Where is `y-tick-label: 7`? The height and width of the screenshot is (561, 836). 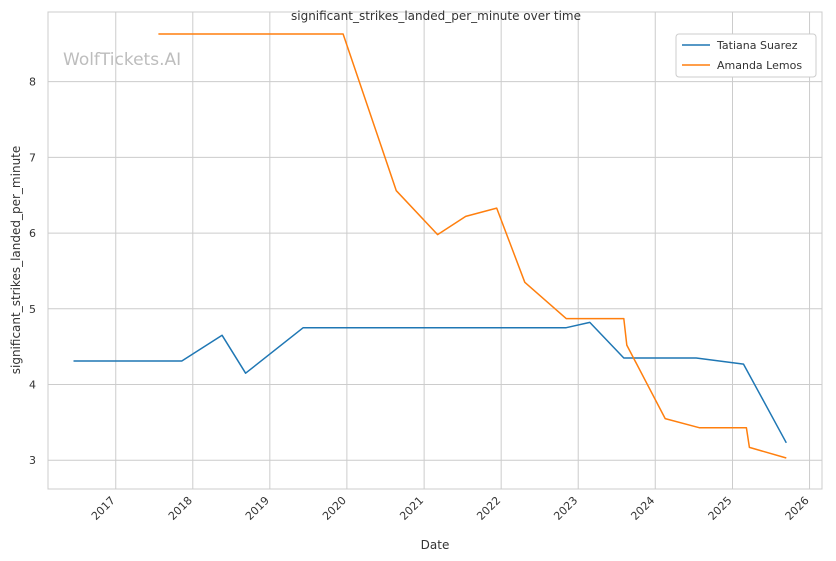
y-tick-label: 7 is located at coordinates (32, 157).